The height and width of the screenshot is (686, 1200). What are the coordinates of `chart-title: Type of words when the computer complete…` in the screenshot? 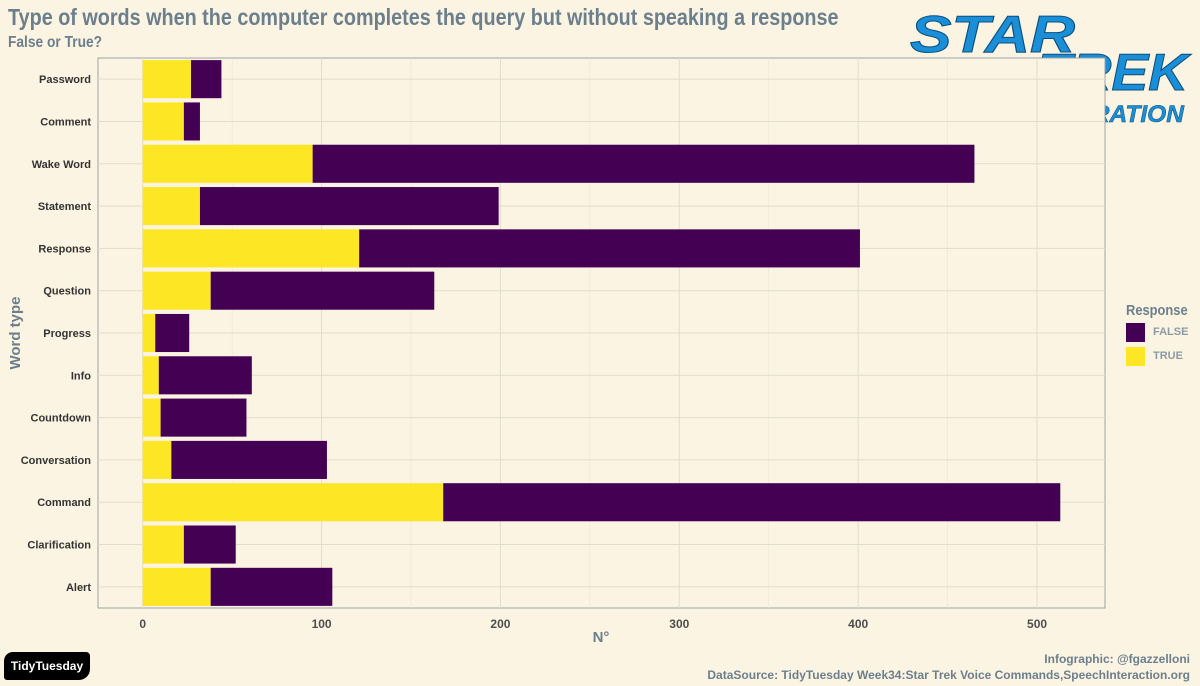 It's located at (423, 17).